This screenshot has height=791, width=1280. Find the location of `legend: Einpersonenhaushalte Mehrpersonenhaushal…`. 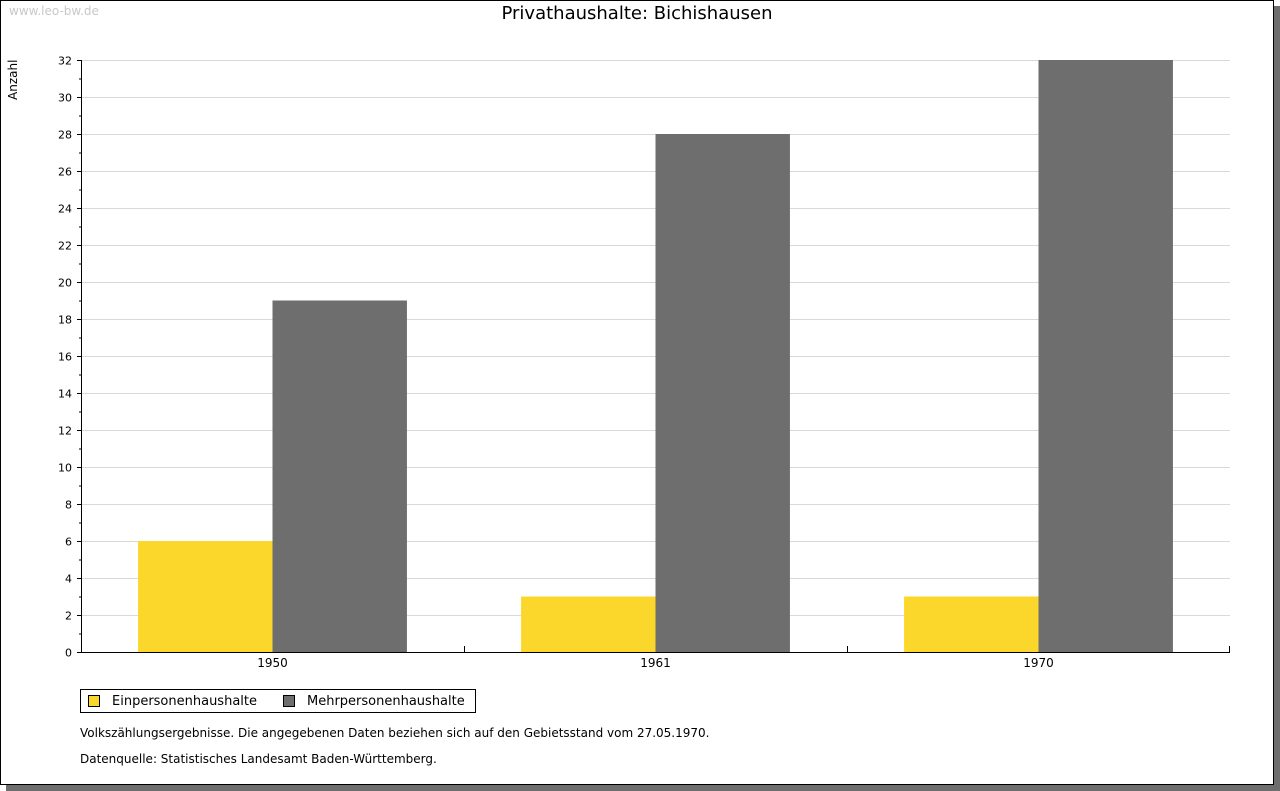

legend: Einpersonenhaushalte Mehrpersonenhaushal… is located at coordinates (278, 701).